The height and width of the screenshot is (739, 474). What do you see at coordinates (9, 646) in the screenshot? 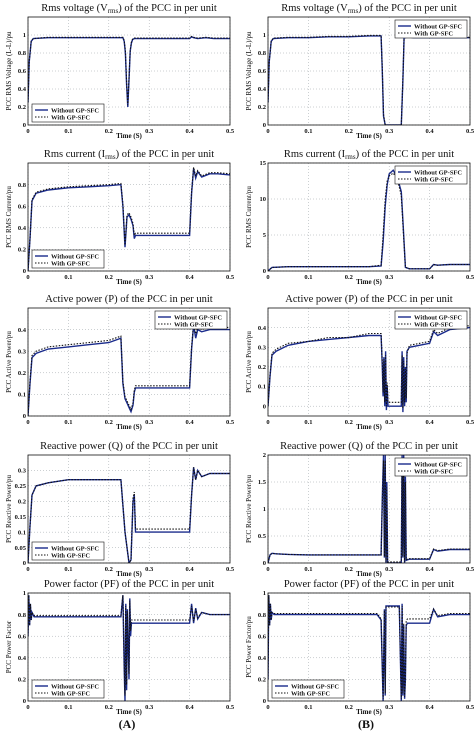
I see `y-axis-label: PCC Power Factor` at bounding box center [9, 646].